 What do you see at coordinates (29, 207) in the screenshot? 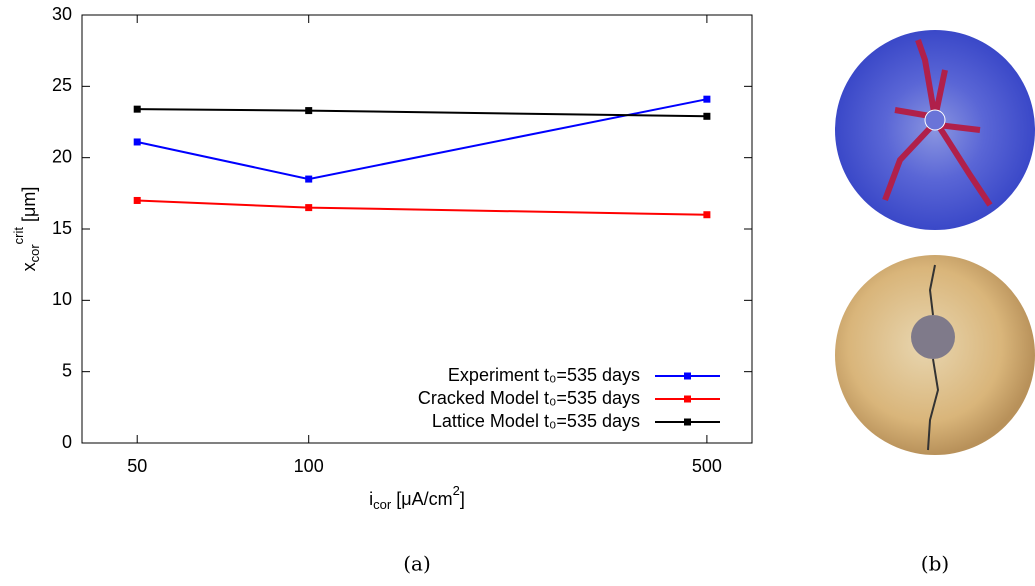
I see `ylabel-part: [μm]` at bounding box center [29, 207].